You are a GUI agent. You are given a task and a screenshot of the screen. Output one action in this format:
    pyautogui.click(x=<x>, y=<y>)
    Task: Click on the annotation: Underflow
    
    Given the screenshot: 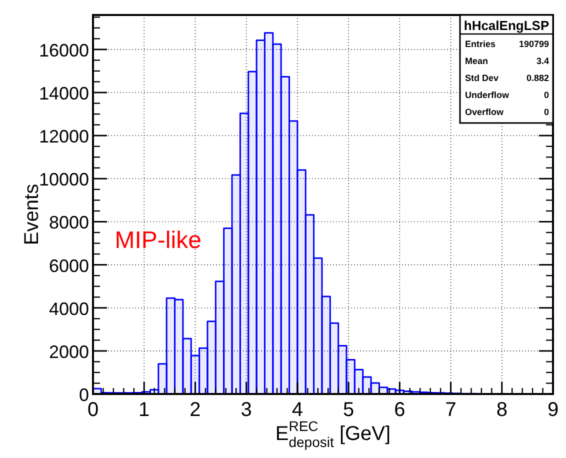 What is the action you would take?
    pyautogui.click(x=487, y=95)
    